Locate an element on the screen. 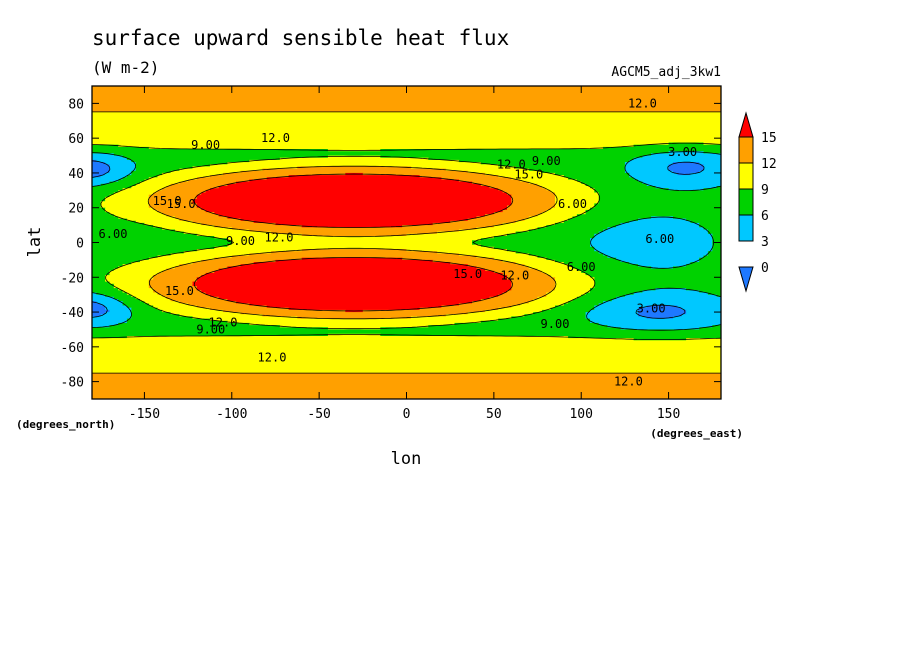  x-tick-label: 50 is located at coordinates (494, 414).